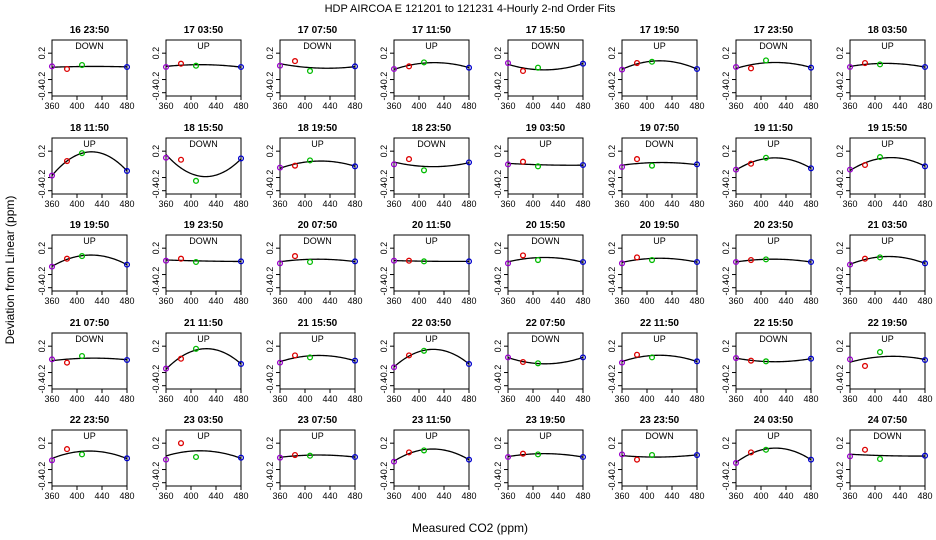 The height and width of the screenshot is (540, 936). I want to click on panel-time-label: 17 11:50, so click(431, 30).